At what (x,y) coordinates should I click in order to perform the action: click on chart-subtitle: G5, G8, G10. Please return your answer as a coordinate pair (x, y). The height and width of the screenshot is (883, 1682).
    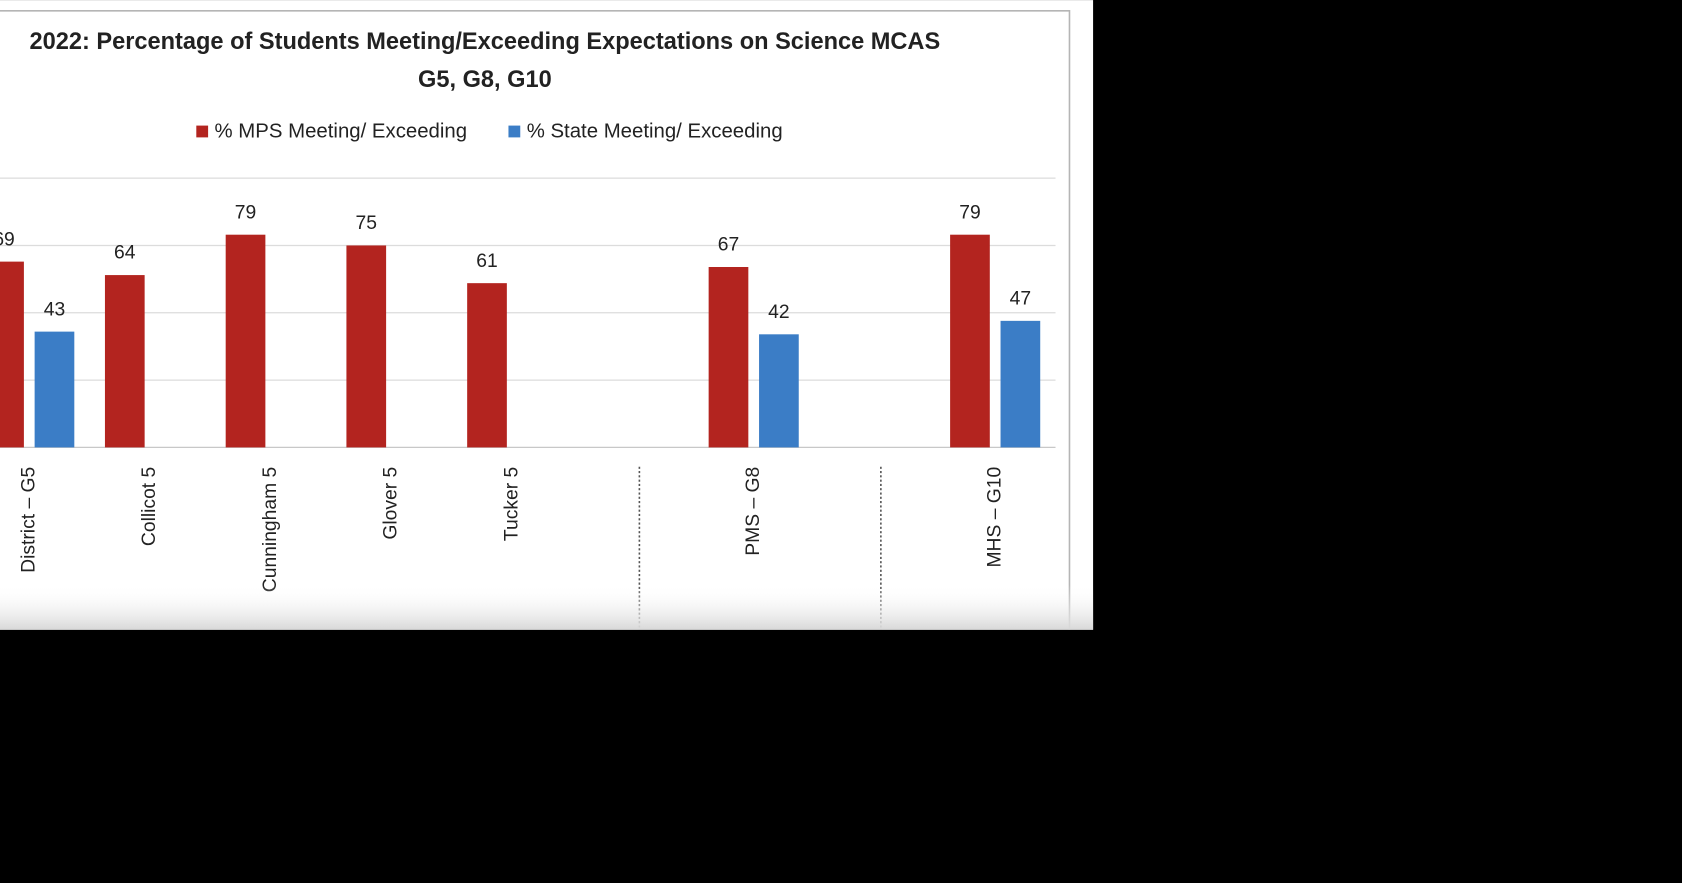
    Looking at the image, I should click on (485, 79).